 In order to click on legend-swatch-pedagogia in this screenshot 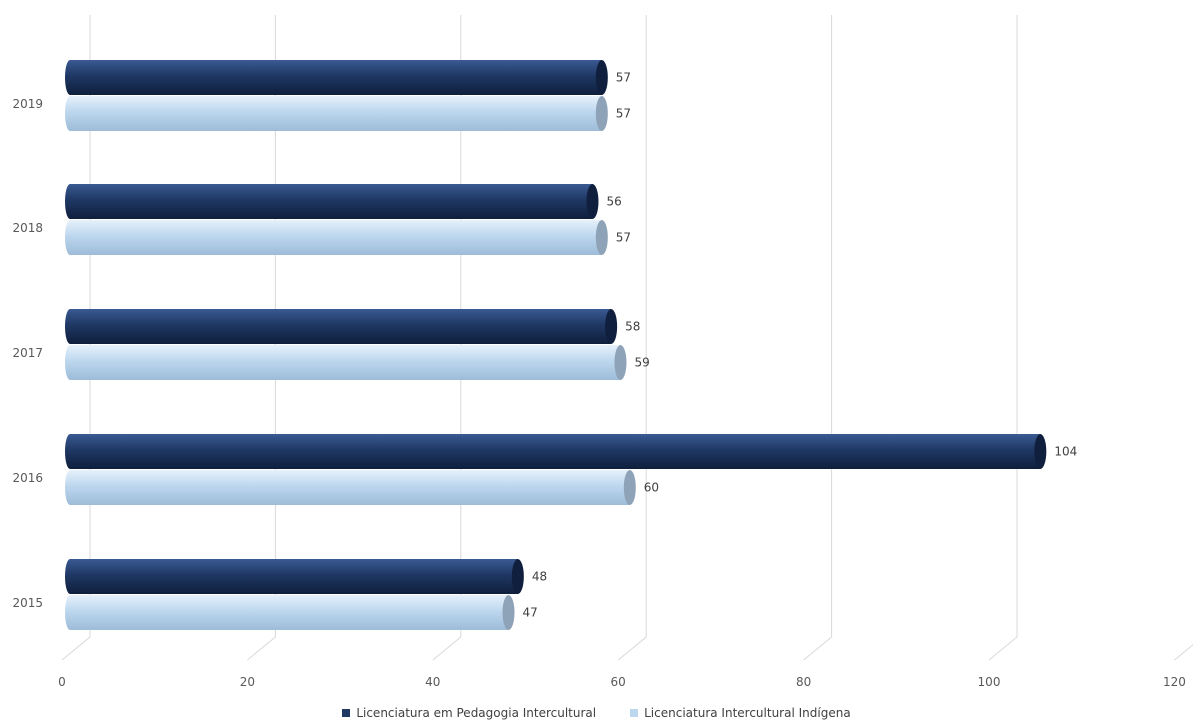, I will do `click(346, 713)`.